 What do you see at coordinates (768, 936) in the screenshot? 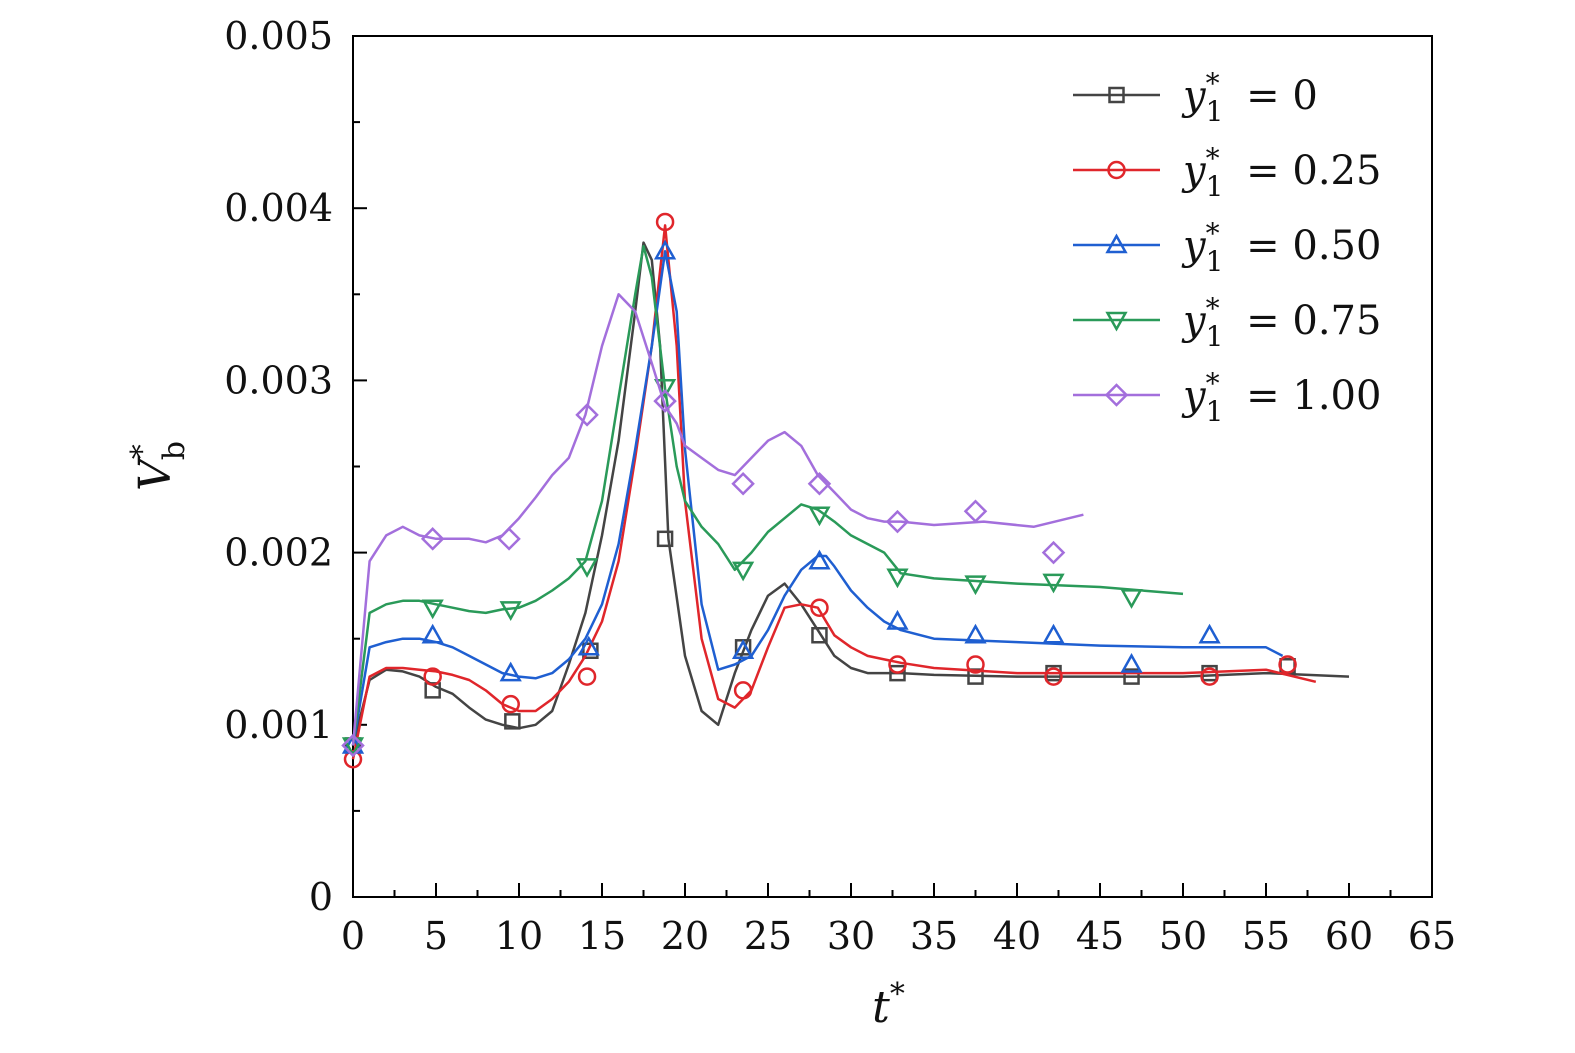
I see `x-tick-label: 25` at bounding box center [768, 936].